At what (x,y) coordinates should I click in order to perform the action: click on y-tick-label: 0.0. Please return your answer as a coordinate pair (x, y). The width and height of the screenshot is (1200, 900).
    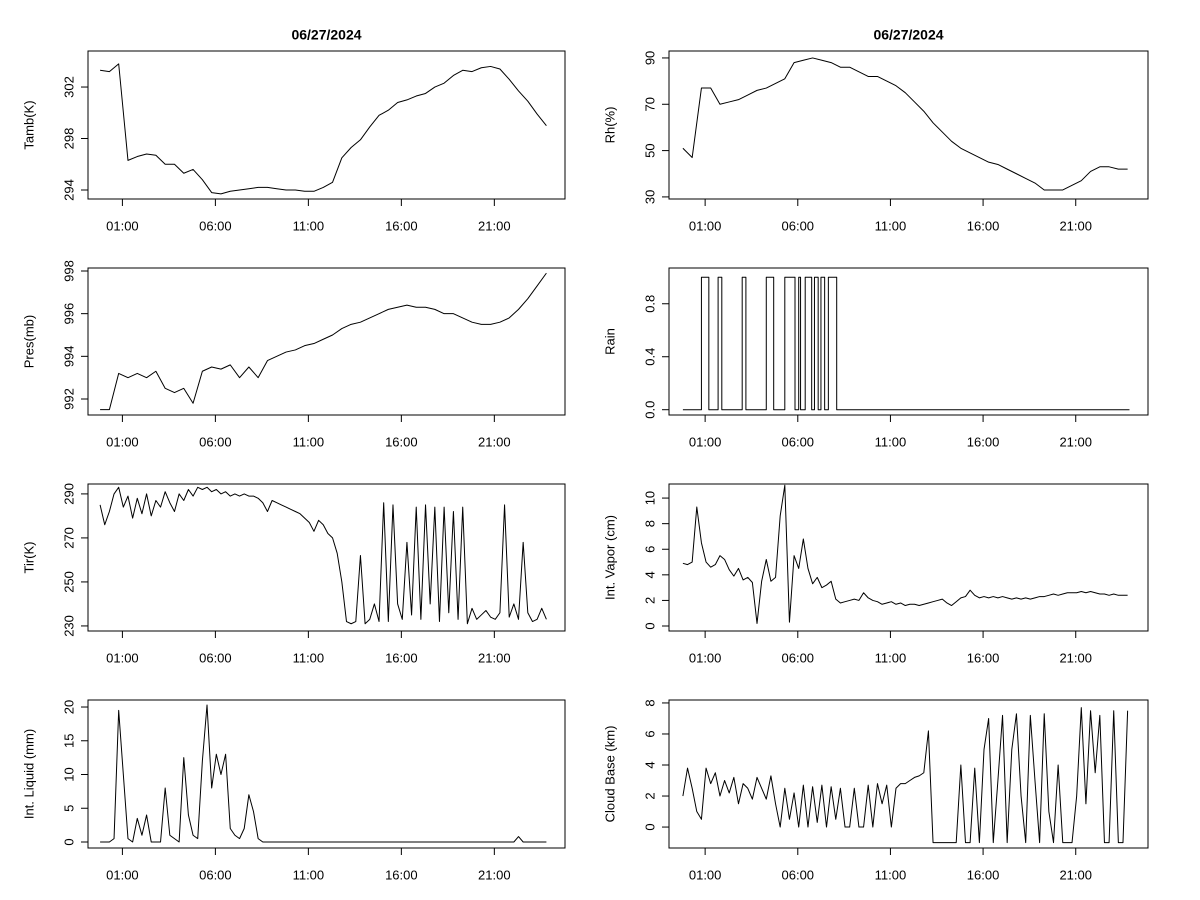
    Looking at the image, I should click on (649, 410).